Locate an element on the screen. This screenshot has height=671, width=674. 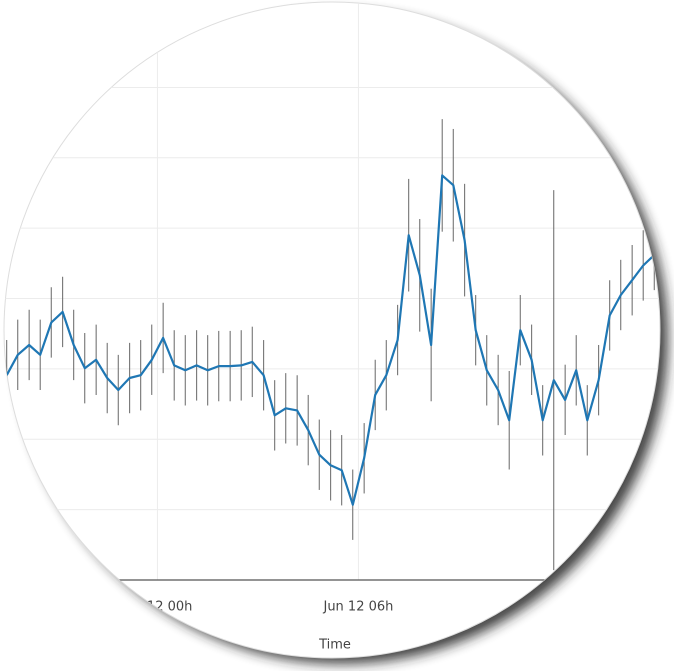
x-tick-label: Jun 12 00h is located at coordinates (156, 607).